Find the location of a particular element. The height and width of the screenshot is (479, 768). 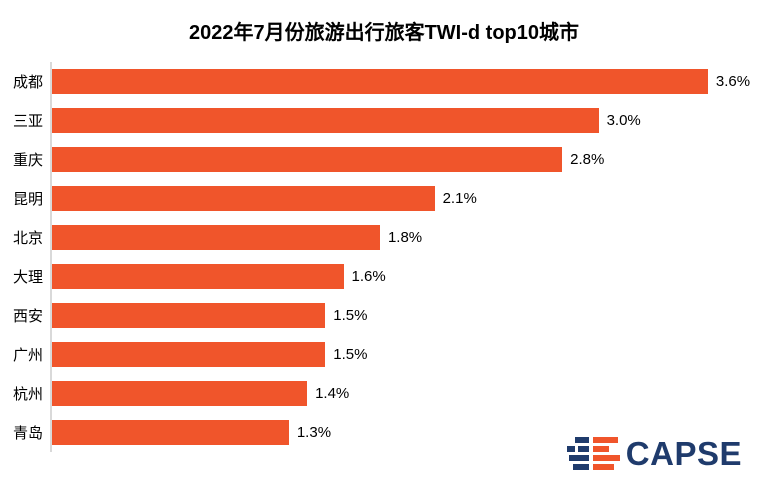

bar-zone: 2.8% is located at coordinates (409, 159).